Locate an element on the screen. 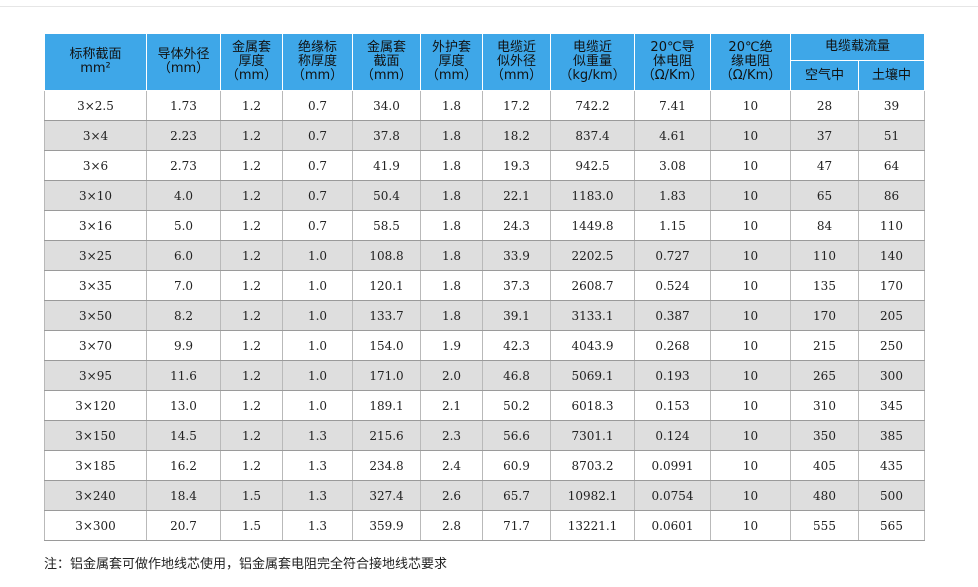  cell-capacity-air: 65 is located at coordinates (824, 195).